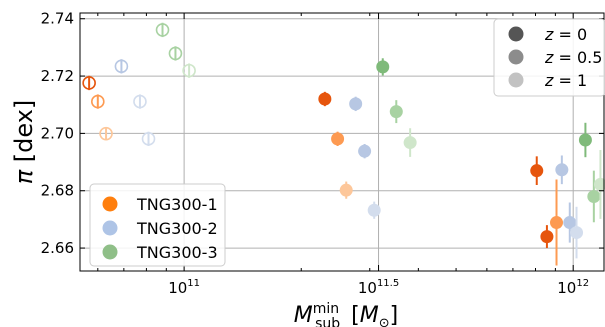 The height and width of the screenshot is (327, 605). I want to click on y-tick-label: 2.74, so click(57, 19).